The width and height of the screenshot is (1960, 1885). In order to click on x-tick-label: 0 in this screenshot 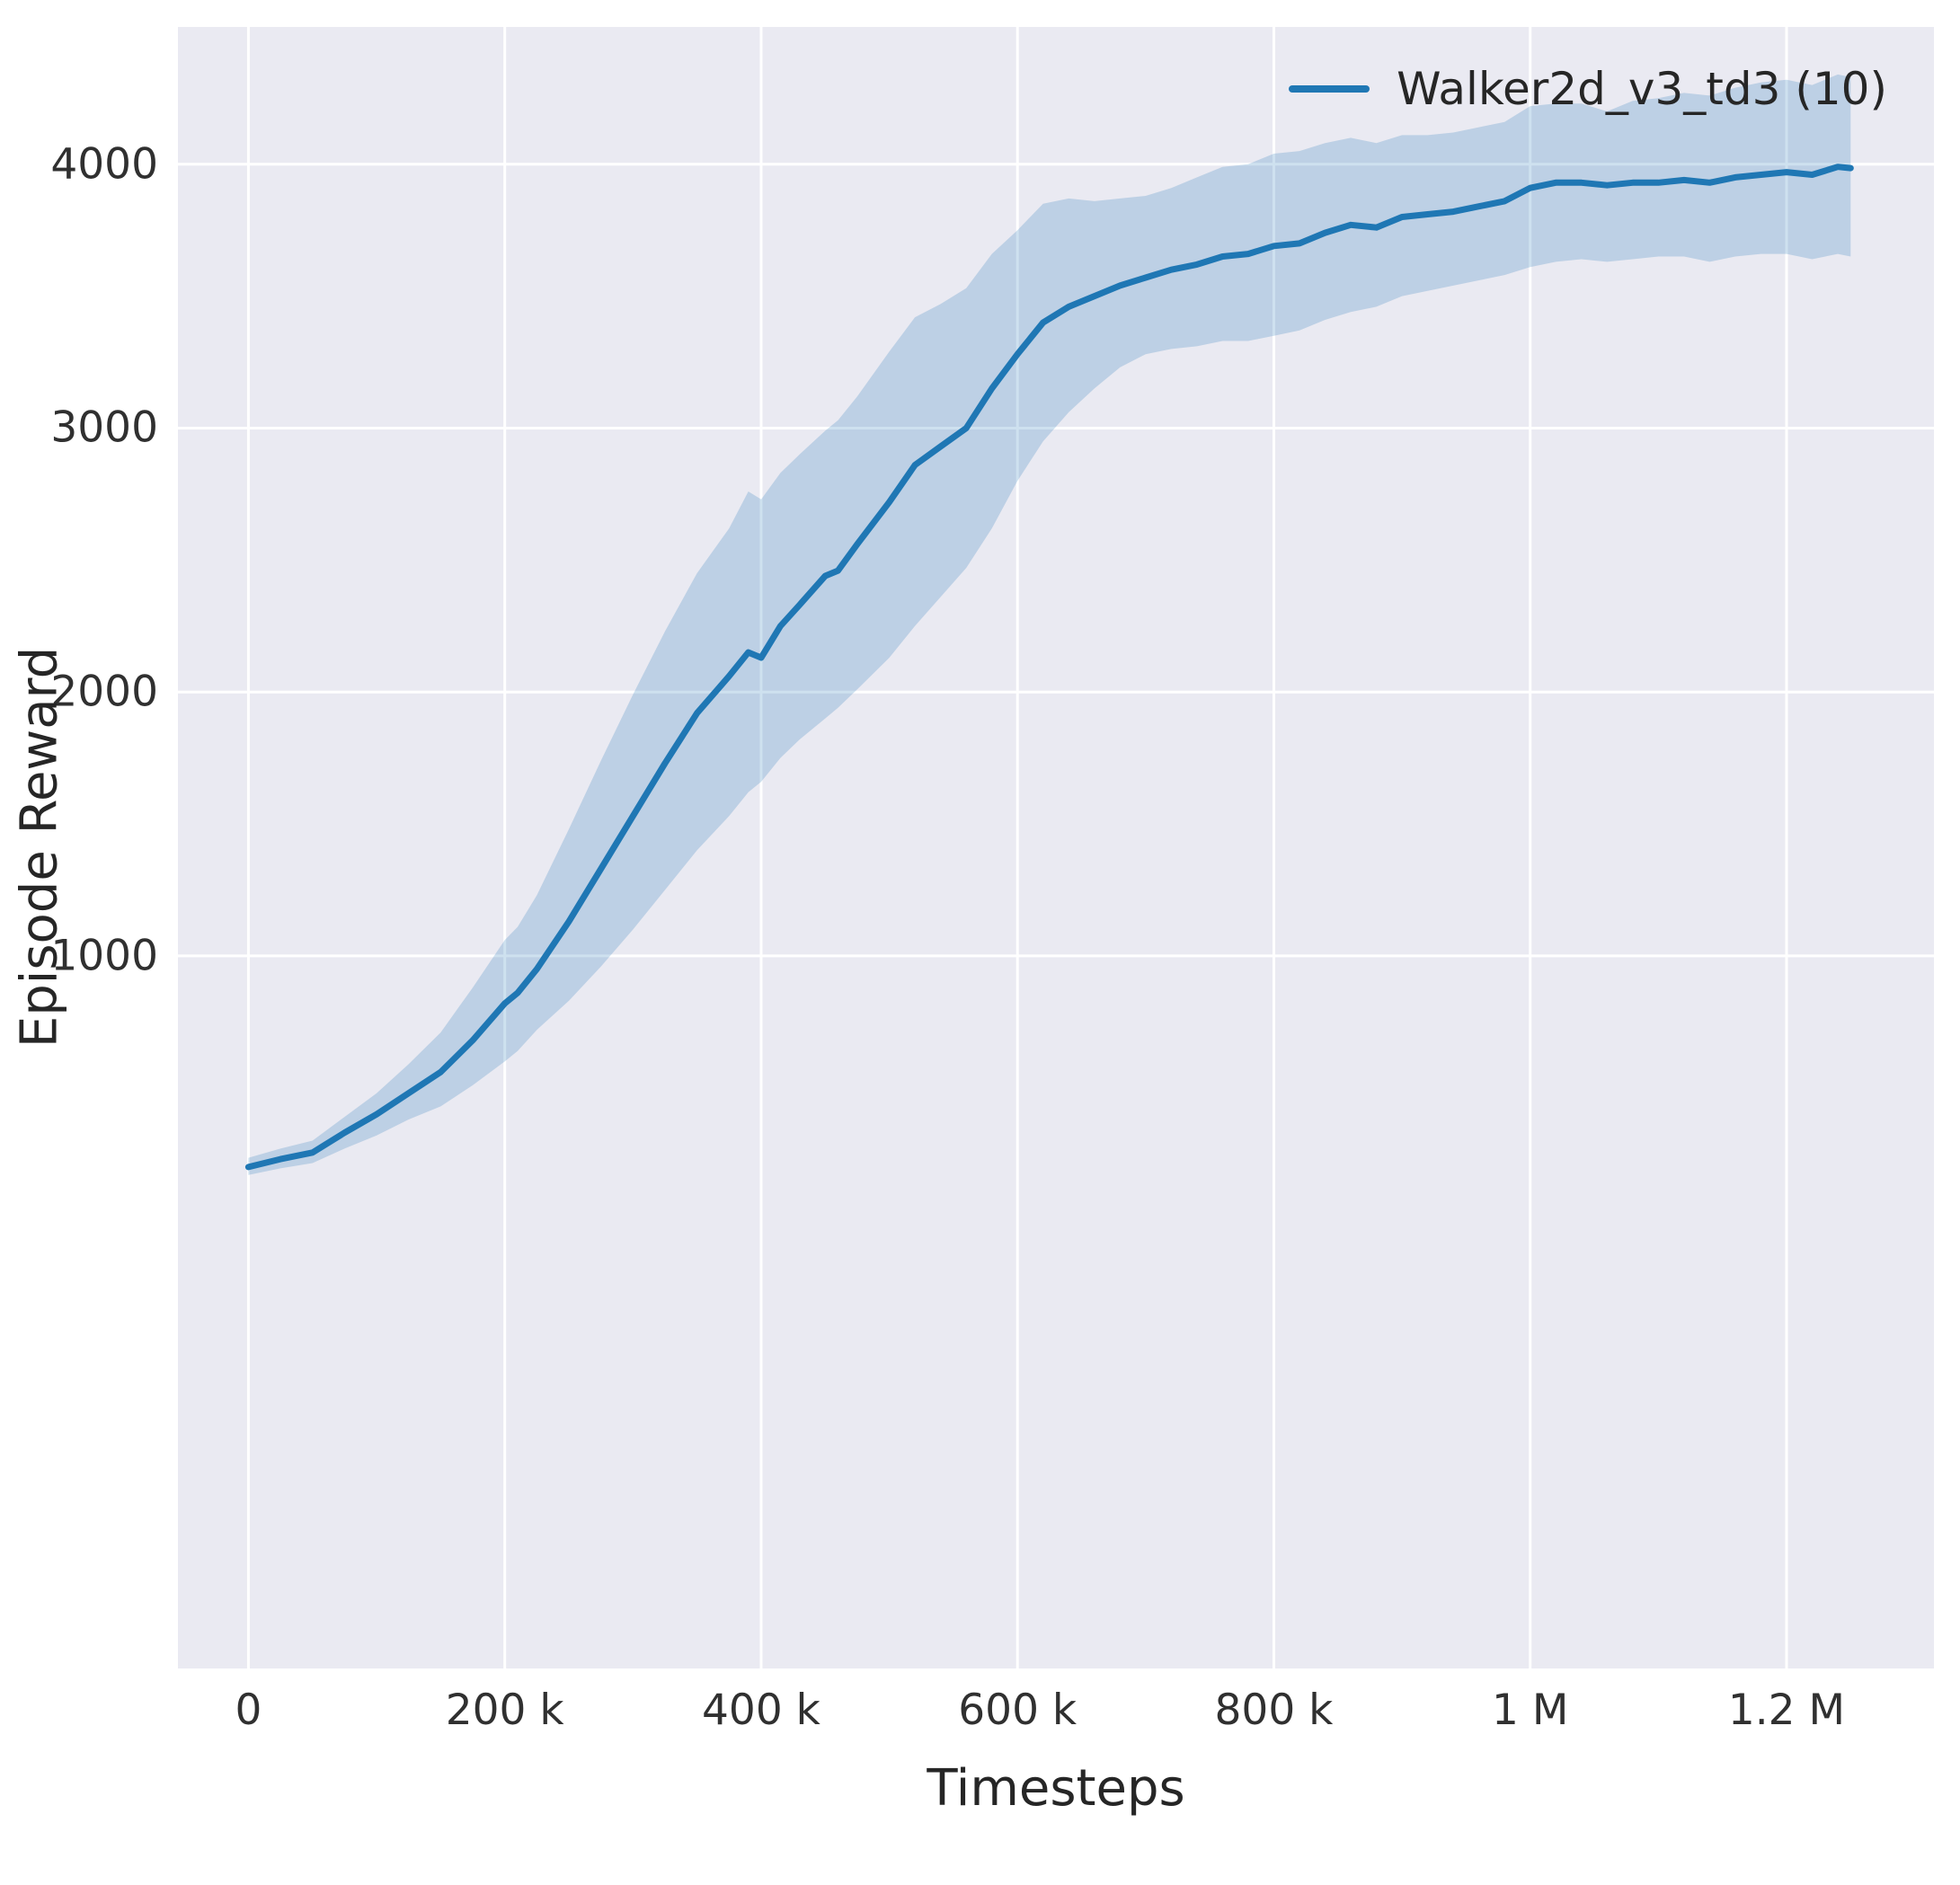, I will do `click(248, 1710)`.